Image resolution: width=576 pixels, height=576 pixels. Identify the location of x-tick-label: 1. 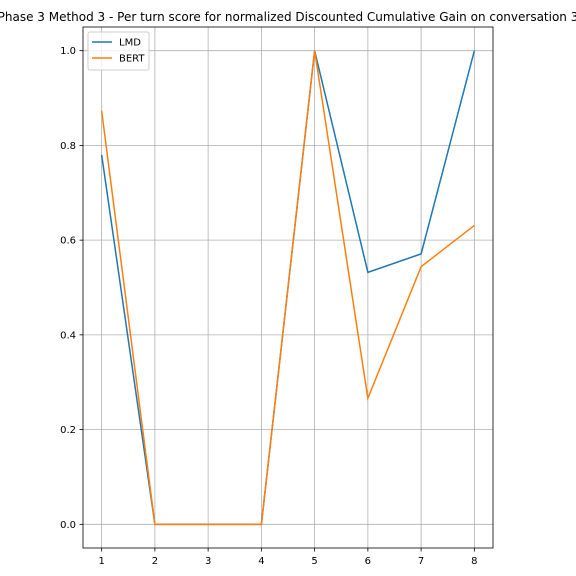
(101, 561).